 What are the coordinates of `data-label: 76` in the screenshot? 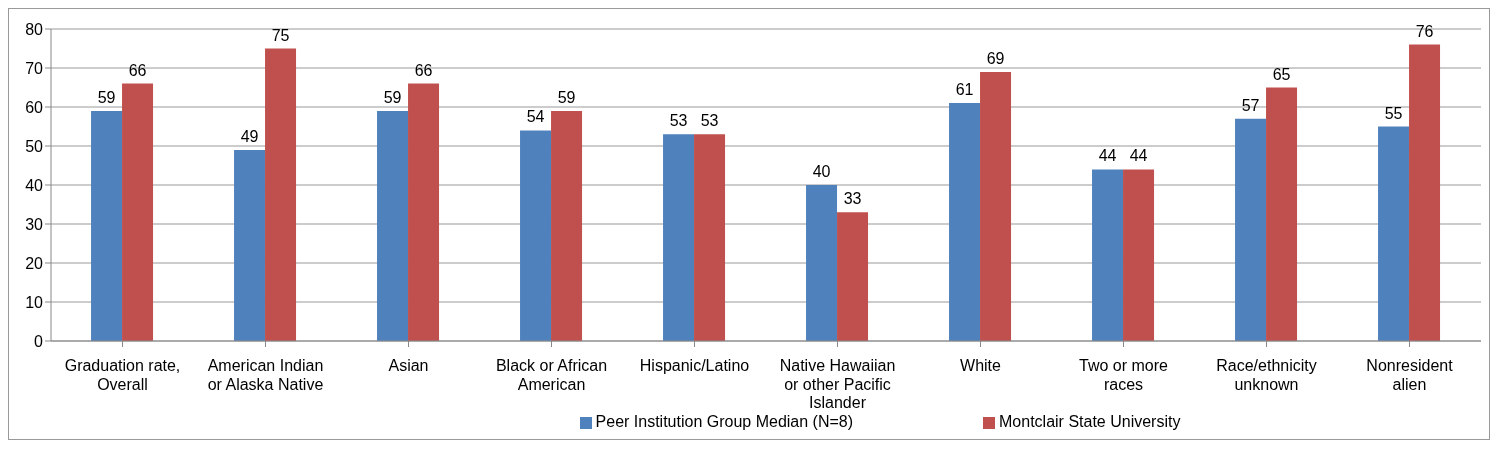 It's located at (1424, 31).